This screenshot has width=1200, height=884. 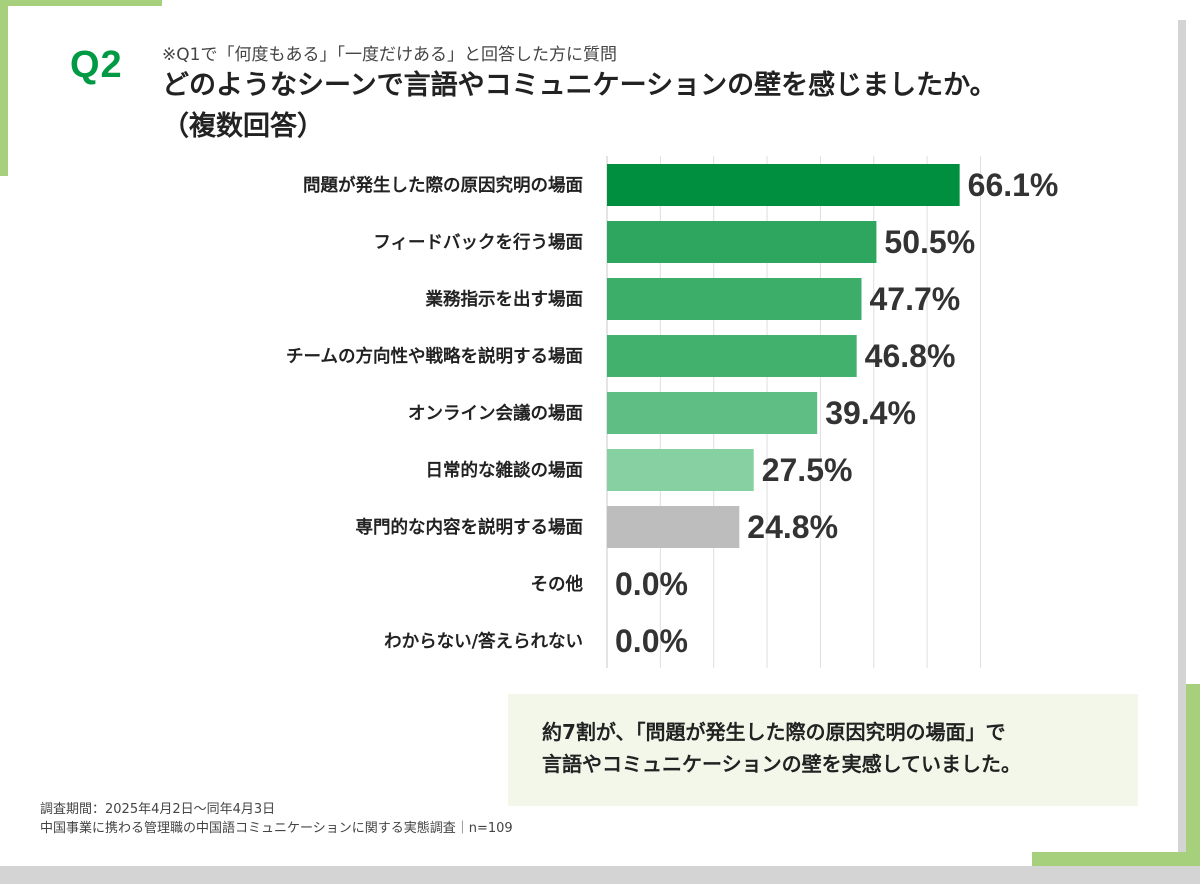 I want to click on top-accent-bar, so click(x=81, y=3).